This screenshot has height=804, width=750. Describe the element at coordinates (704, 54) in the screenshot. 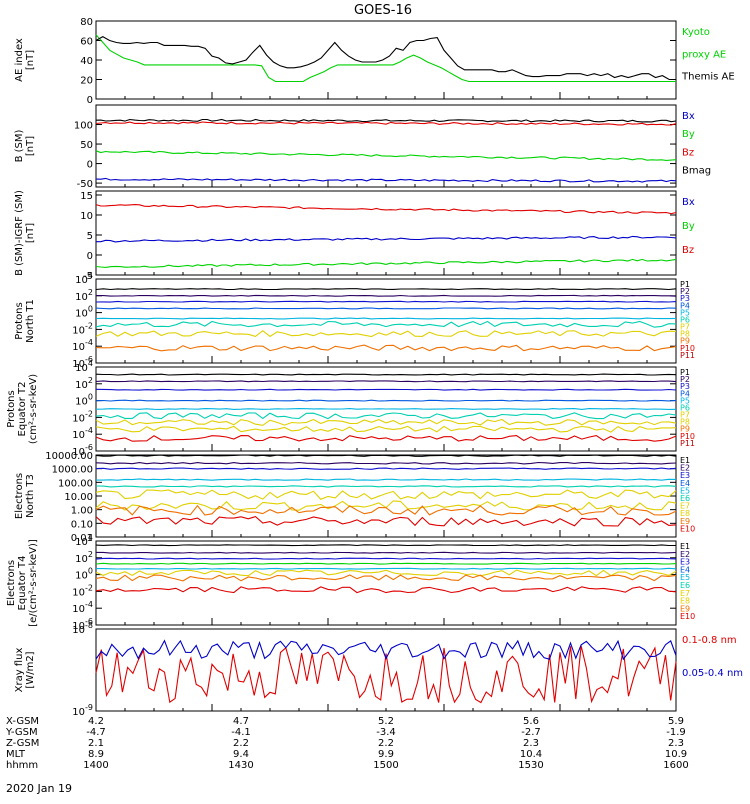

I see `legend-item: proxy AE` at that location.